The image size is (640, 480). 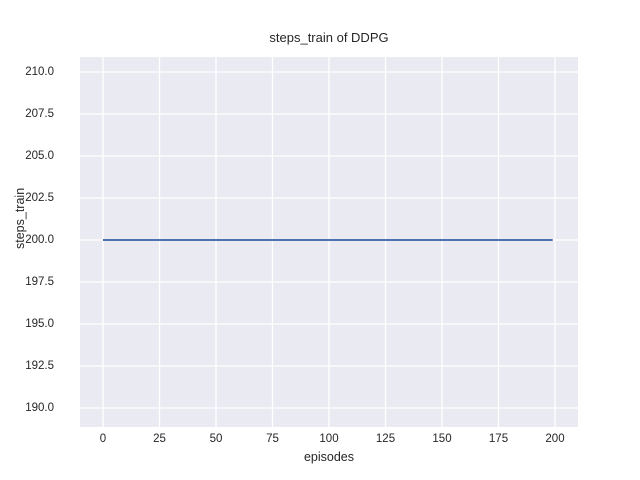 I want to click on x-tick-label: 50, so click(x=216, y=439).